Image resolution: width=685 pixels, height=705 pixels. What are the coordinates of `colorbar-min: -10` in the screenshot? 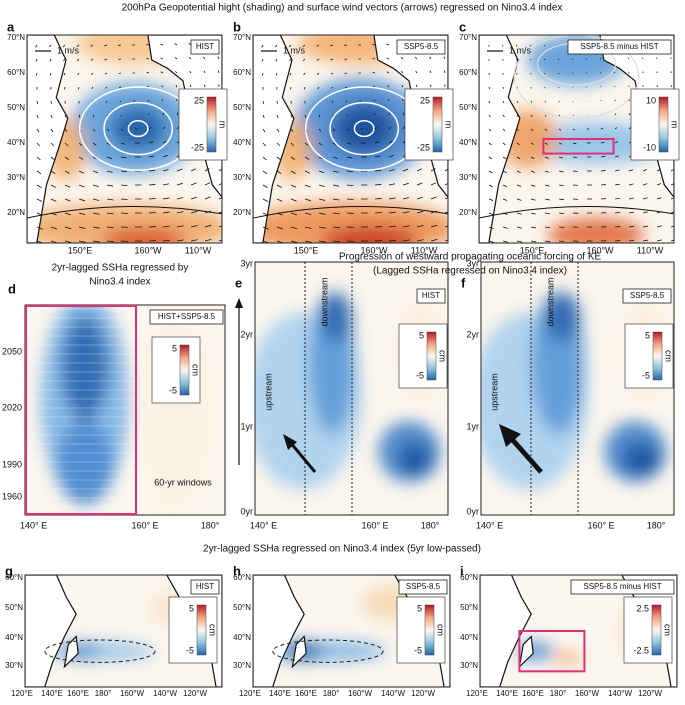 It's located at (649, 147).